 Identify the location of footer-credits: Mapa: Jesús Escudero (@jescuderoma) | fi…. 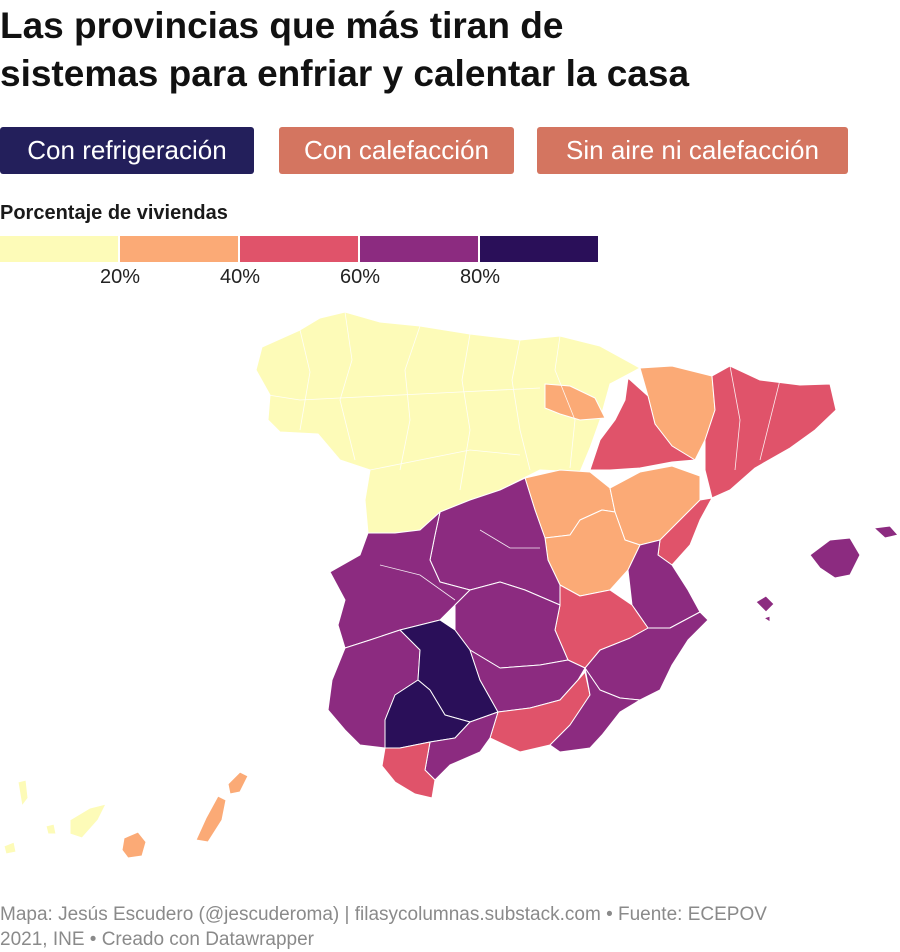
(445, 927).